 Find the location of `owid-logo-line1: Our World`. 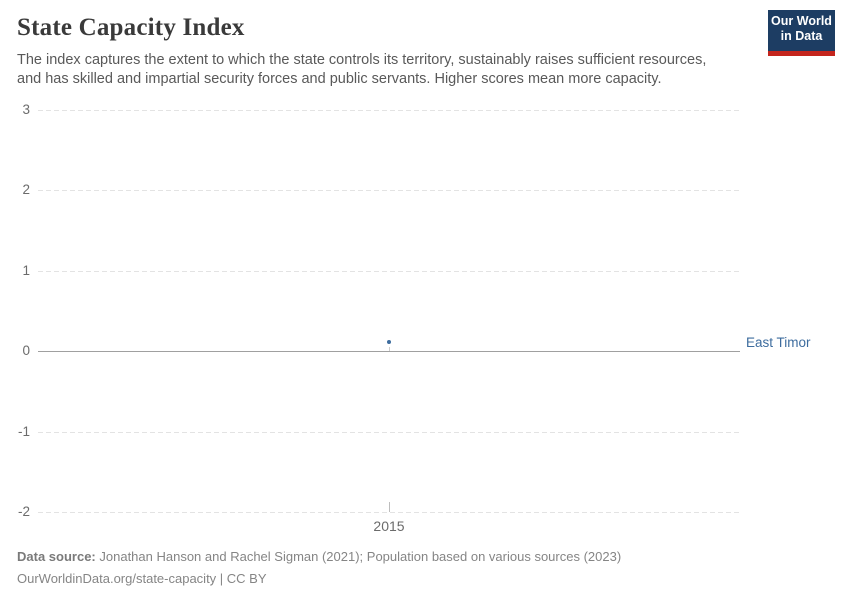

owid-logo-line1: Our World is located at coordinates (801, 21).